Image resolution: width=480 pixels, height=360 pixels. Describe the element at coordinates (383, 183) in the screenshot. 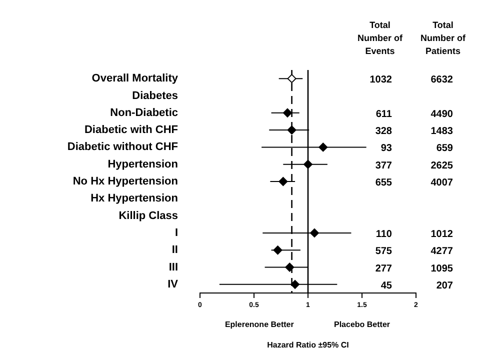

I see `annotation: 655` at that location.